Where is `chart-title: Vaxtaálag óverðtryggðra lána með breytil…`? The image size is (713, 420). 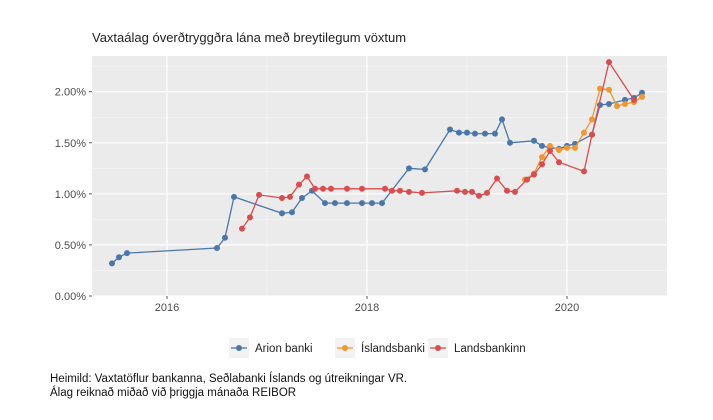 chart-title: Vaxtaálag óverðtryggðra lána með breytil… is located at coordinates (249, 37).